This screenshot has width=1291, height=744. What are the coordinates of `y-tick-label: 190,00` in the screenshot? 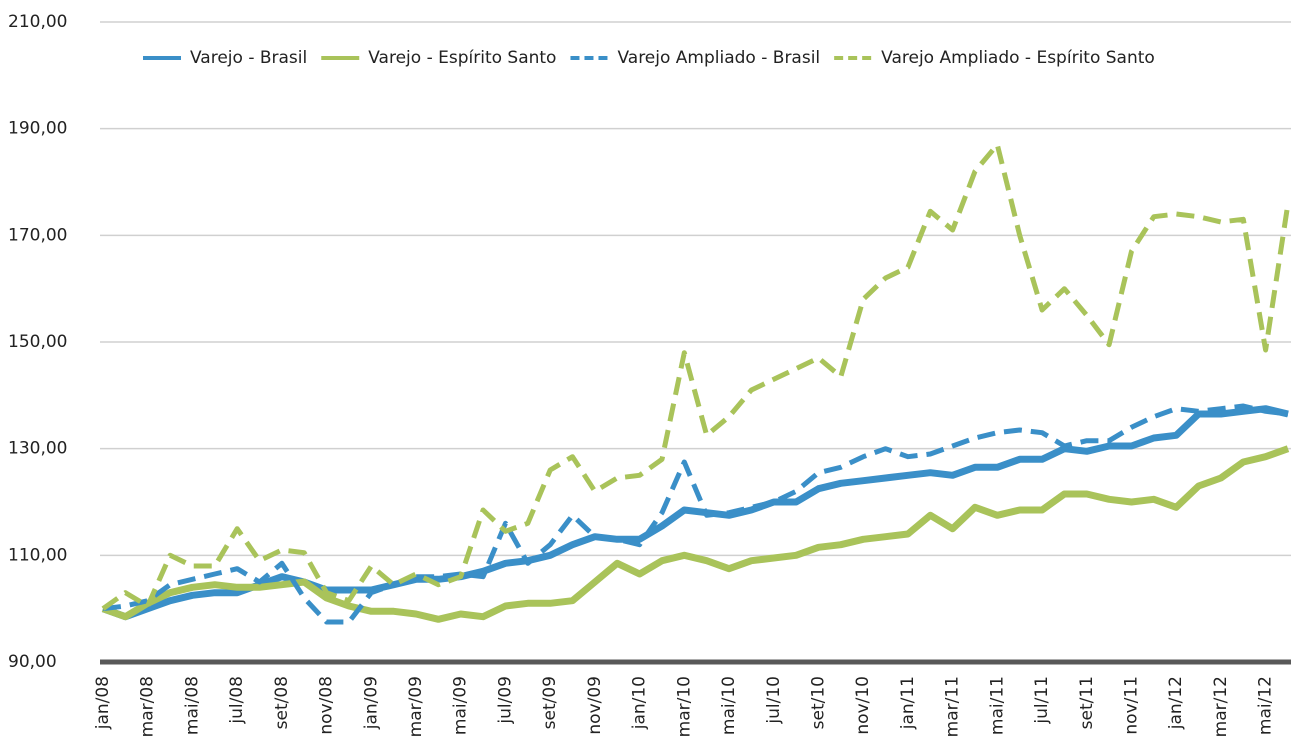 It's located at (37, 129).